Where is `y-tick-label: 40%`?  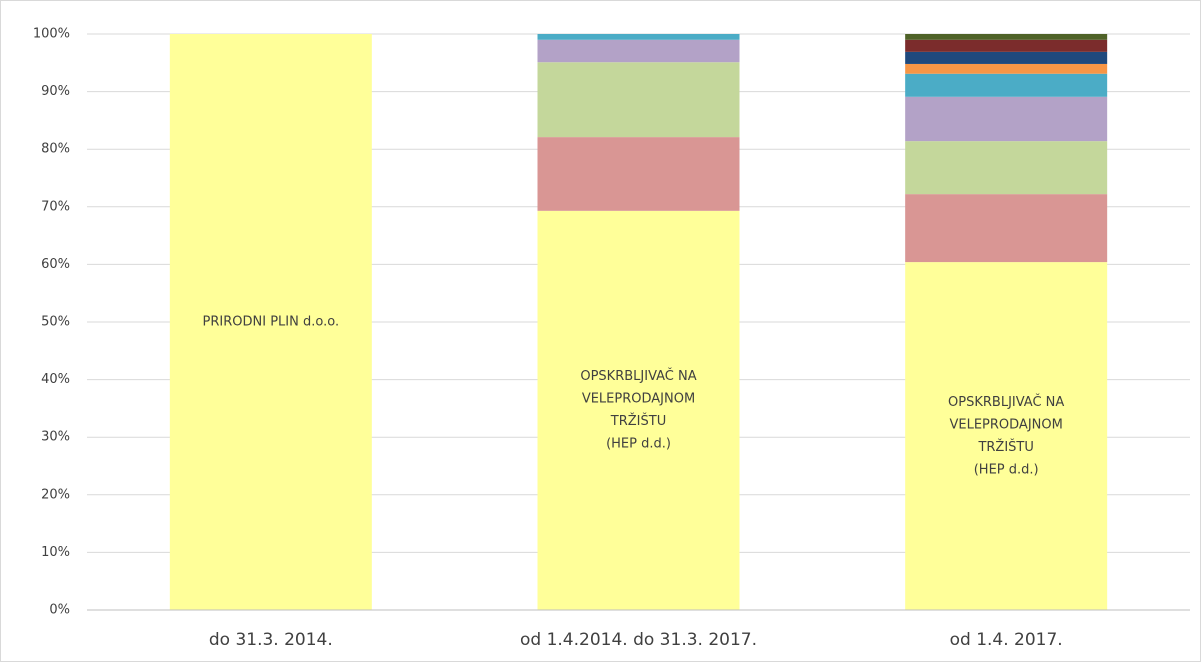 y-tick-label: 40% is located at coordinates (55, 379).